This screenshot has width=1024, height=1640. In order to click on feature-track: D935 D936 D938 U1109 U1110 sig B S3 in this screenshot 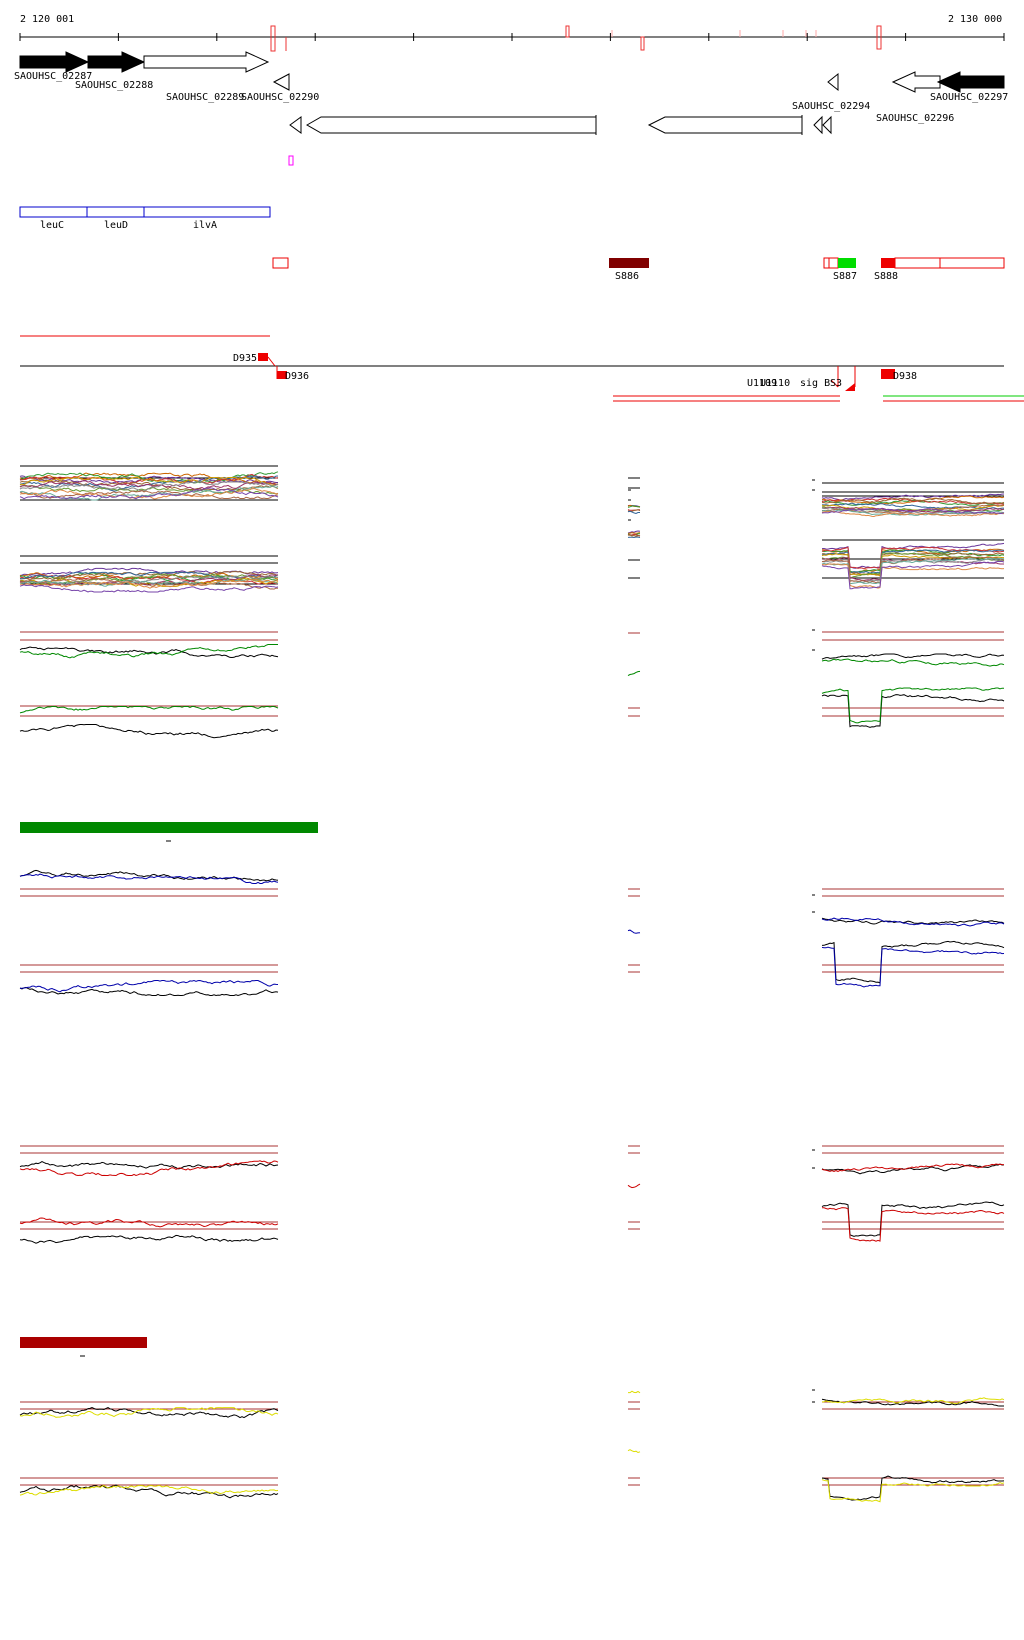, I will do `click(522, 368)`.